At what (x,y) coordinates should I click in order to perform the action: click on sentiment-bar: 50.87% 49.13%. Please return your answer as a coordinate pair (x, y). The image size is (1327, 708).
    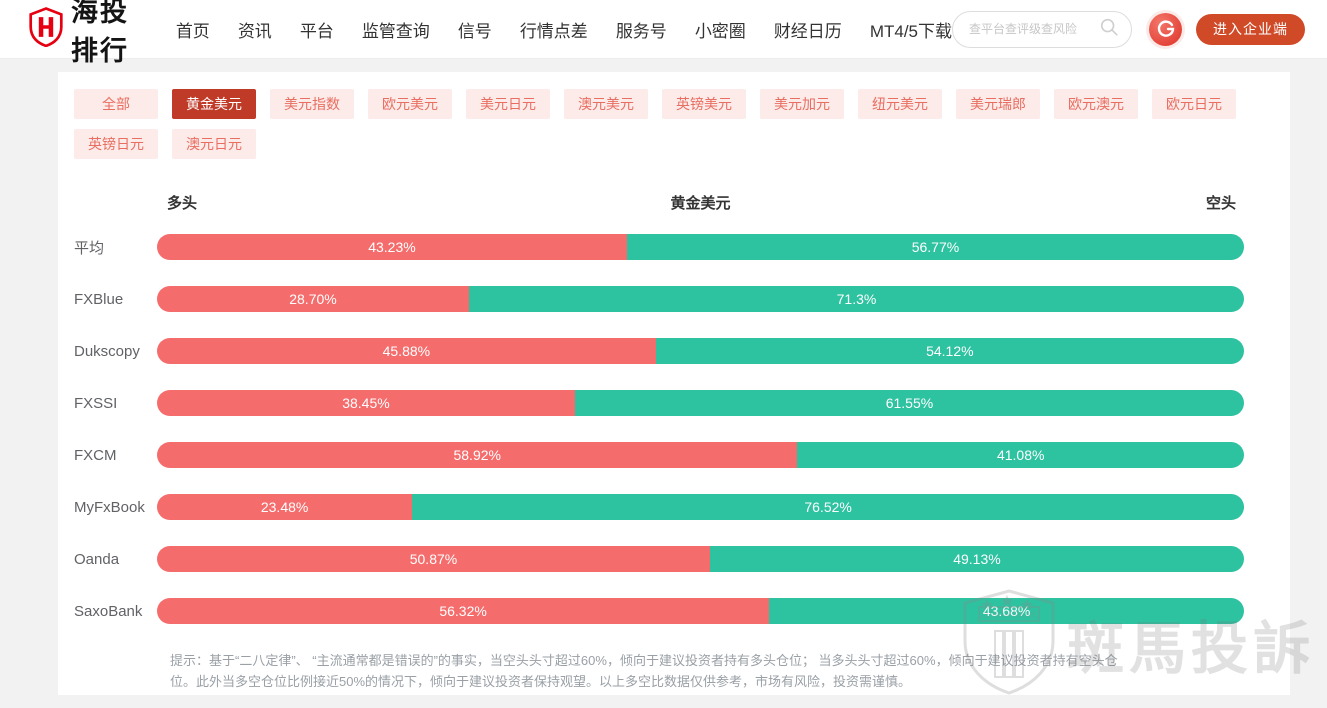
    Looking at the image, I should click on (700, 559).